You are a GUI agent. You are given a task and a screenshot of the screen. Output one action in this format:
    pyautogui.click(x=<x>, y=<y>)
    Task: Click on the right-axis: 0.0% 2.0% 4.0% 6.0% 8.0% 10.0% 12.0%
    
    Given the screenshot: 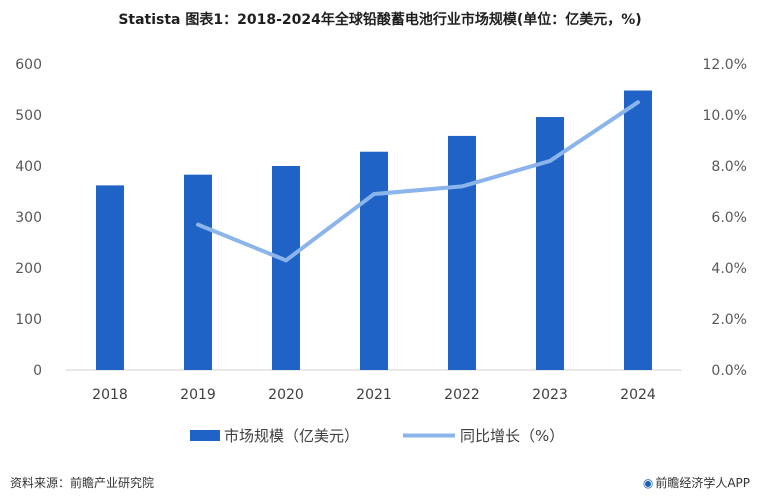 What is the action you would take?
    pyautogui.click(x=725, y=218)
    